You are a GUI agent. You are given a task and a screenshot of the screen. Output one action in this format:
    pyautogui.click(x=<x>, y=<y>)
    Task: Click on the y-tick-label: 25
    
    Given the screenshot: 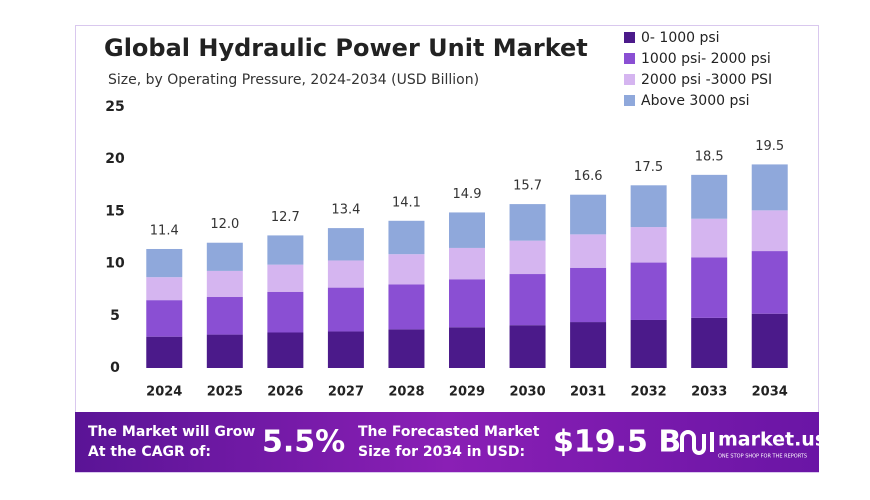 What is the action you would take?
    pyautogui.click(x=114, y=107)
    